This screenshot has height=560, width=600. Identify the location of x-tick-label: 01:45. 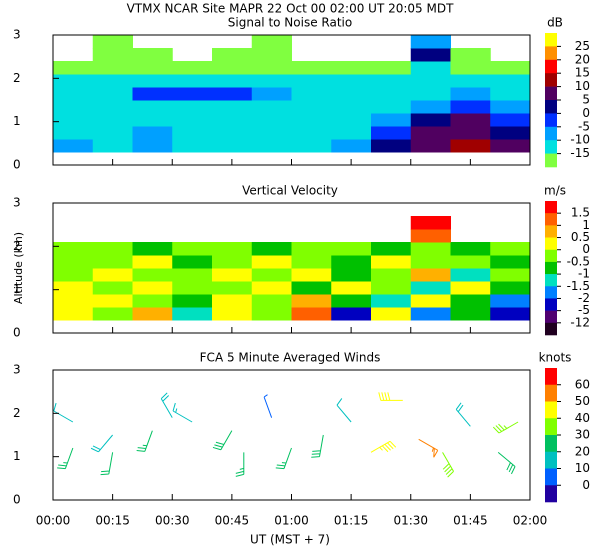
(470, 521).